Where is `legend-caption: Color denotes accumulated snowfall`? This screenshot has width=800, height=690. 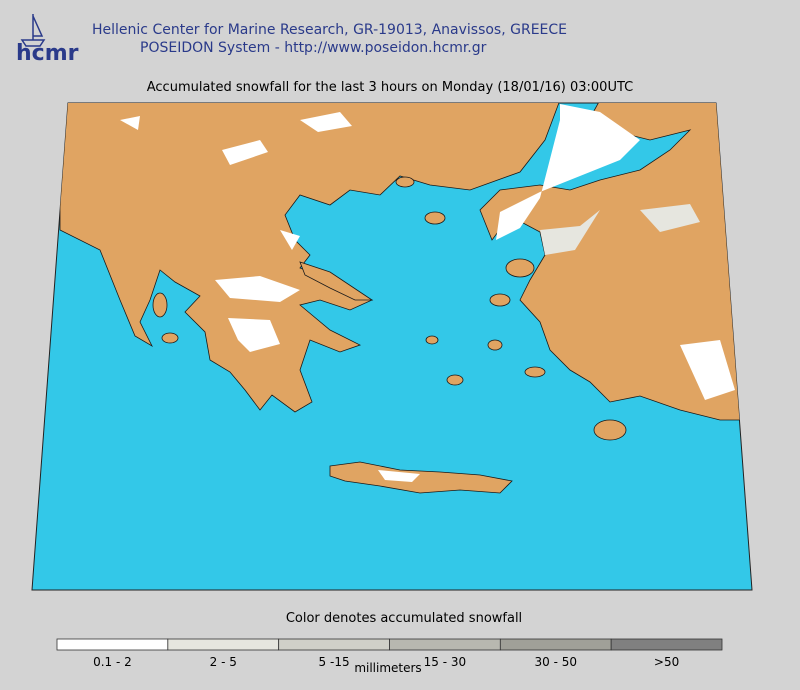
legend-caption: Color denotes accumulated snowfall is located at coordinates (404, 618).